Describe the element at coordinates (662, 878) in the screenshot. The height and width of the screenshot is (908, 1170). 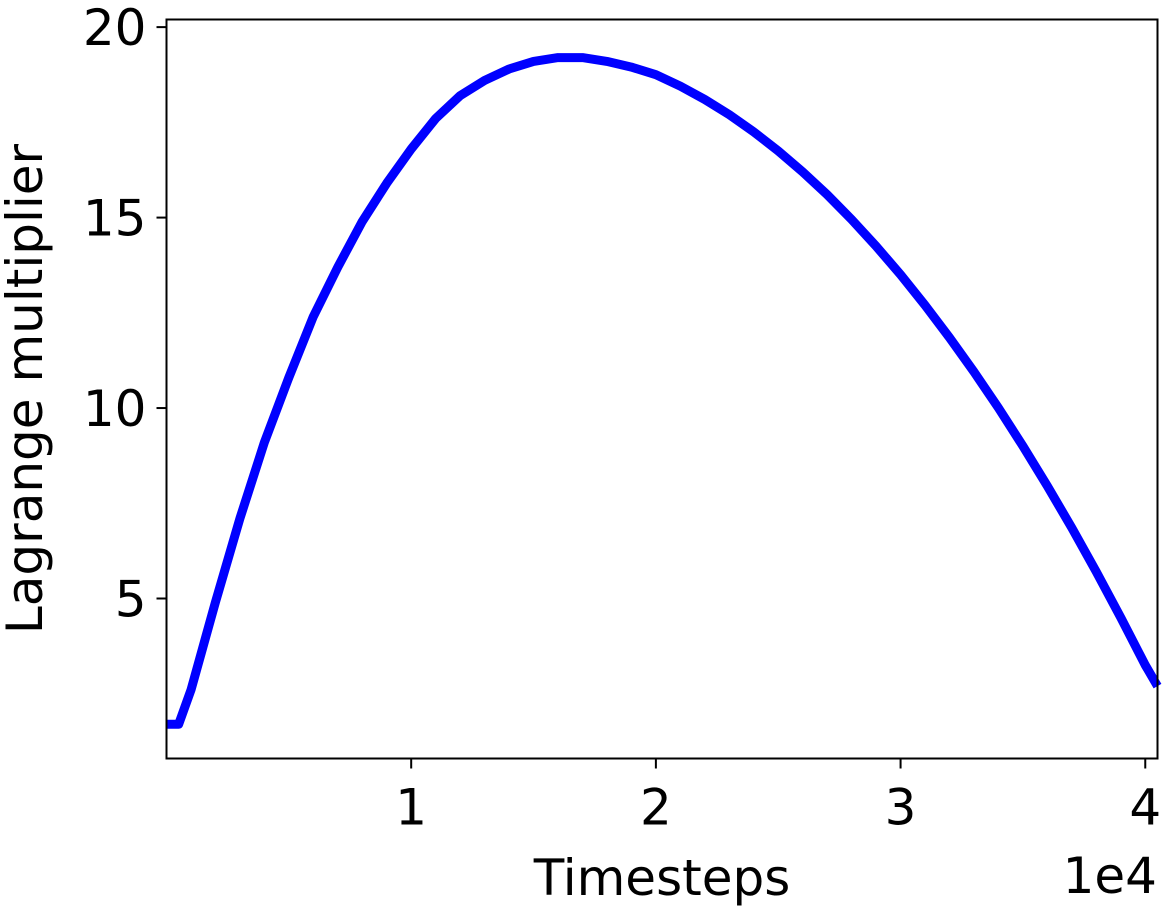
I see `x-axis-title: Timesteps` at that location.